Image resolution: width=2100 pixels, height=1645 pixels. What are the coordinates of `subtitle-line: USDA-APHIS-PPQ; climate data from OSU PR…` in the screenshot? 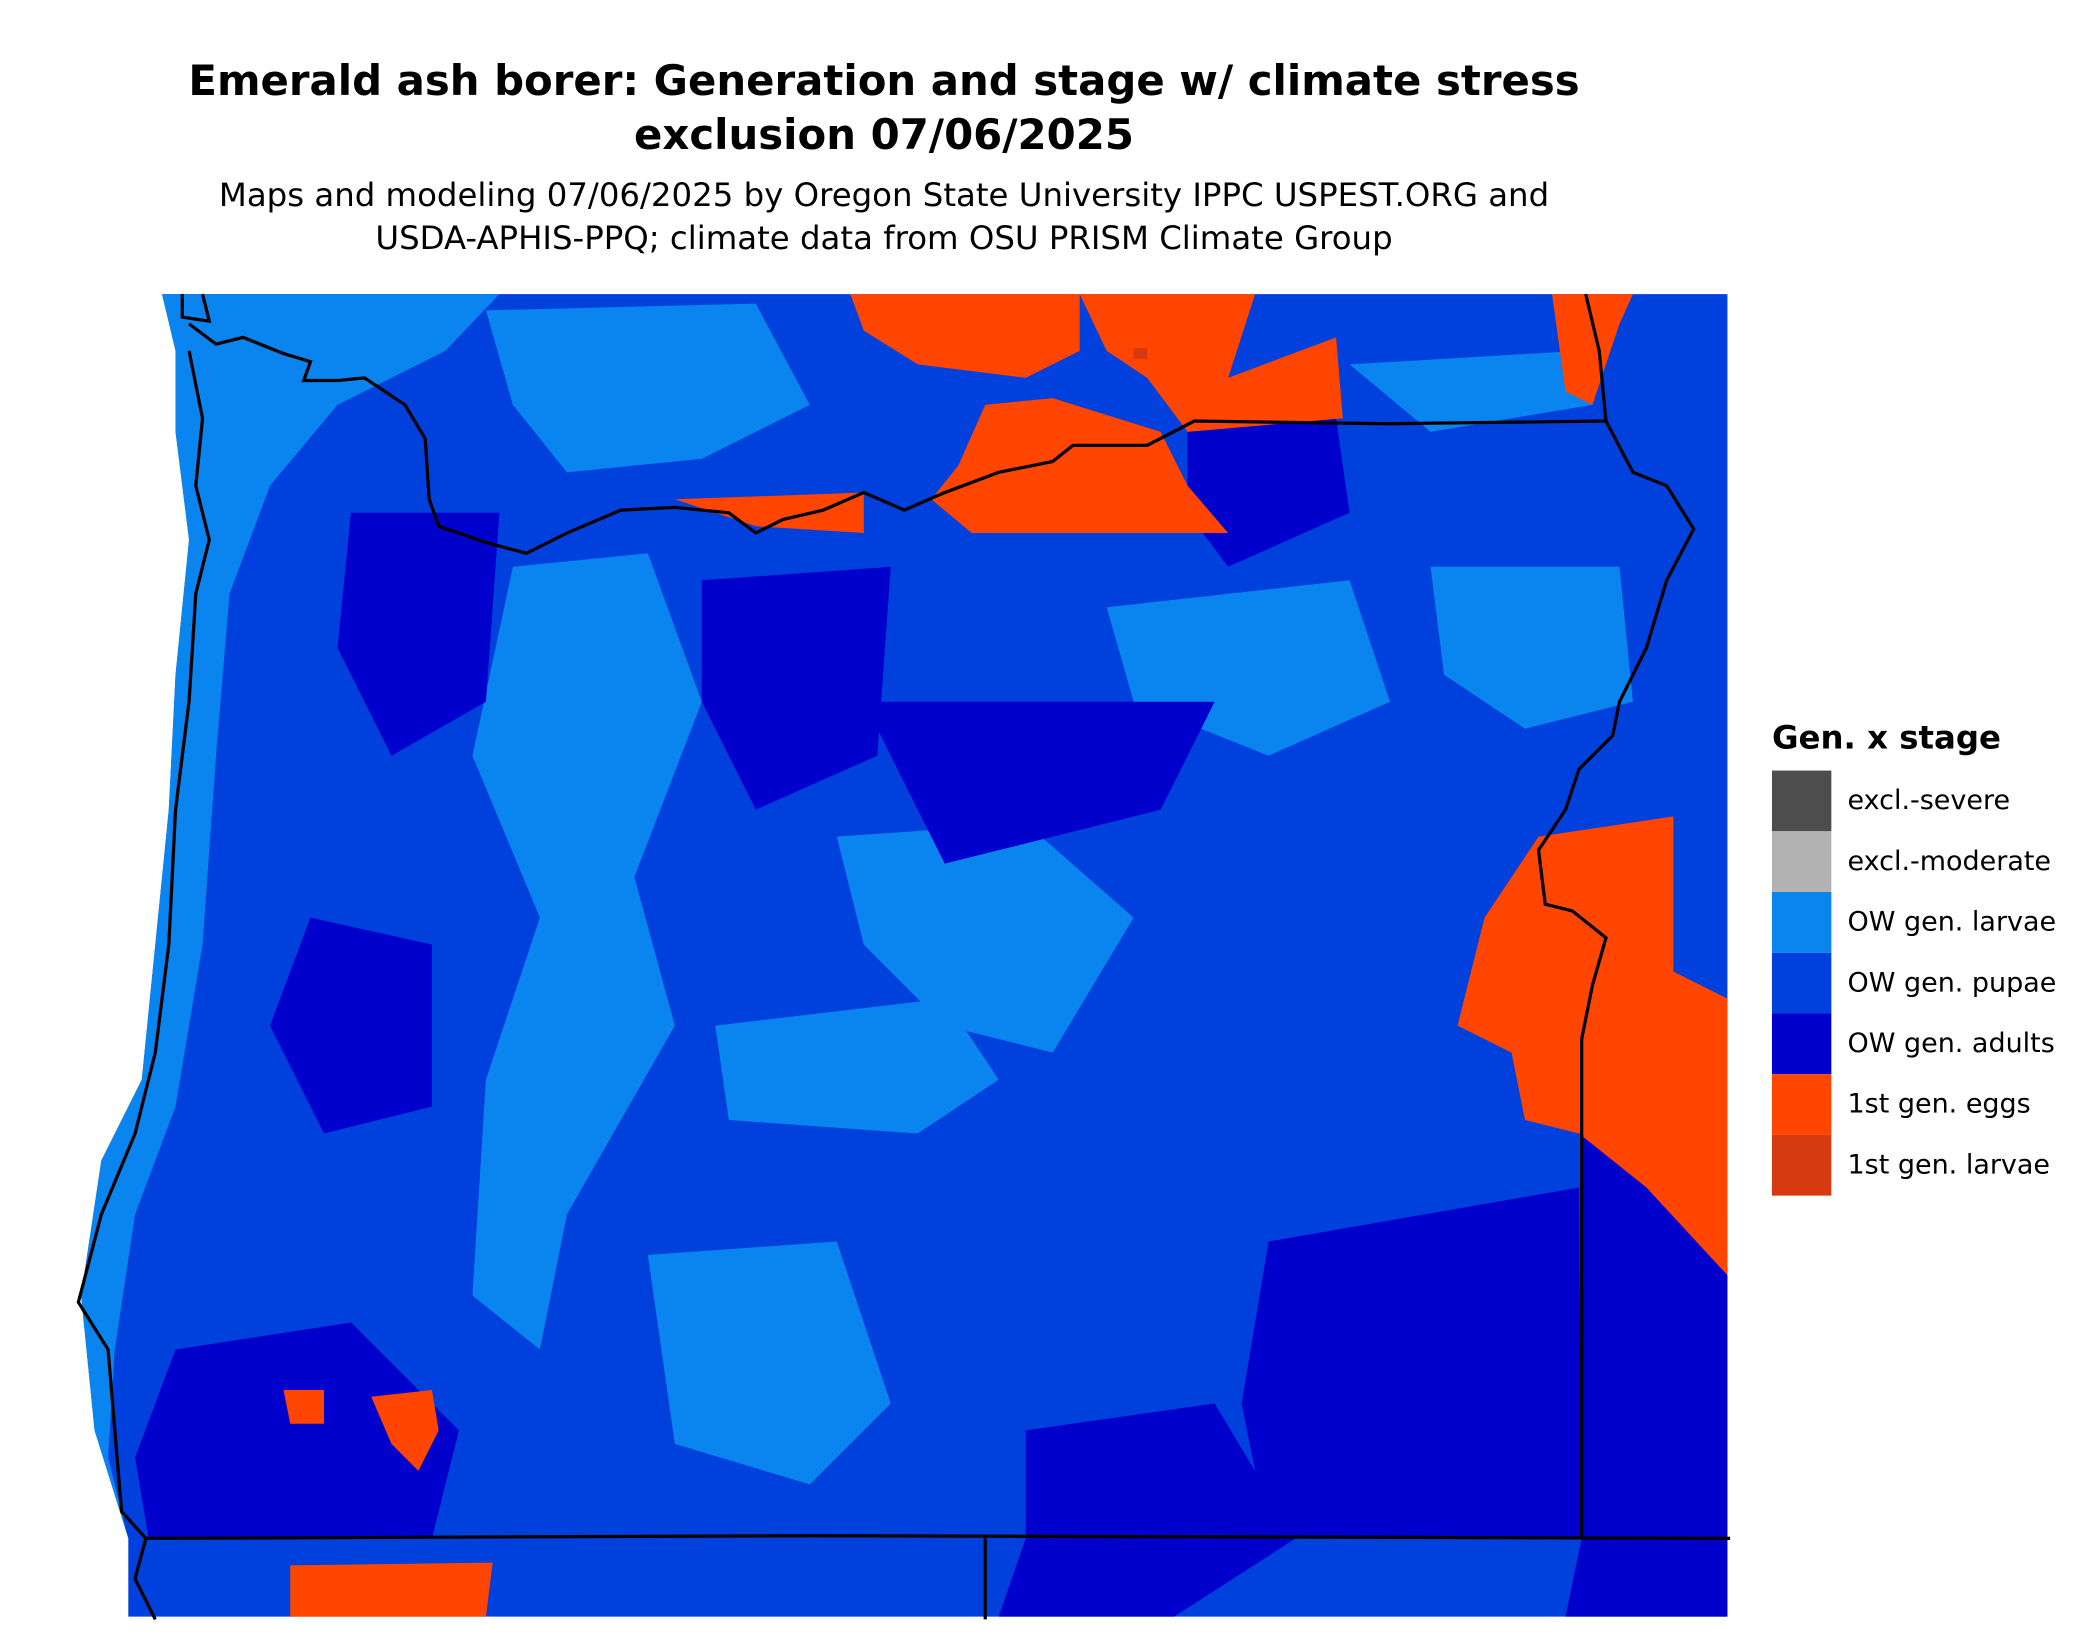 It's located at (883, 238).